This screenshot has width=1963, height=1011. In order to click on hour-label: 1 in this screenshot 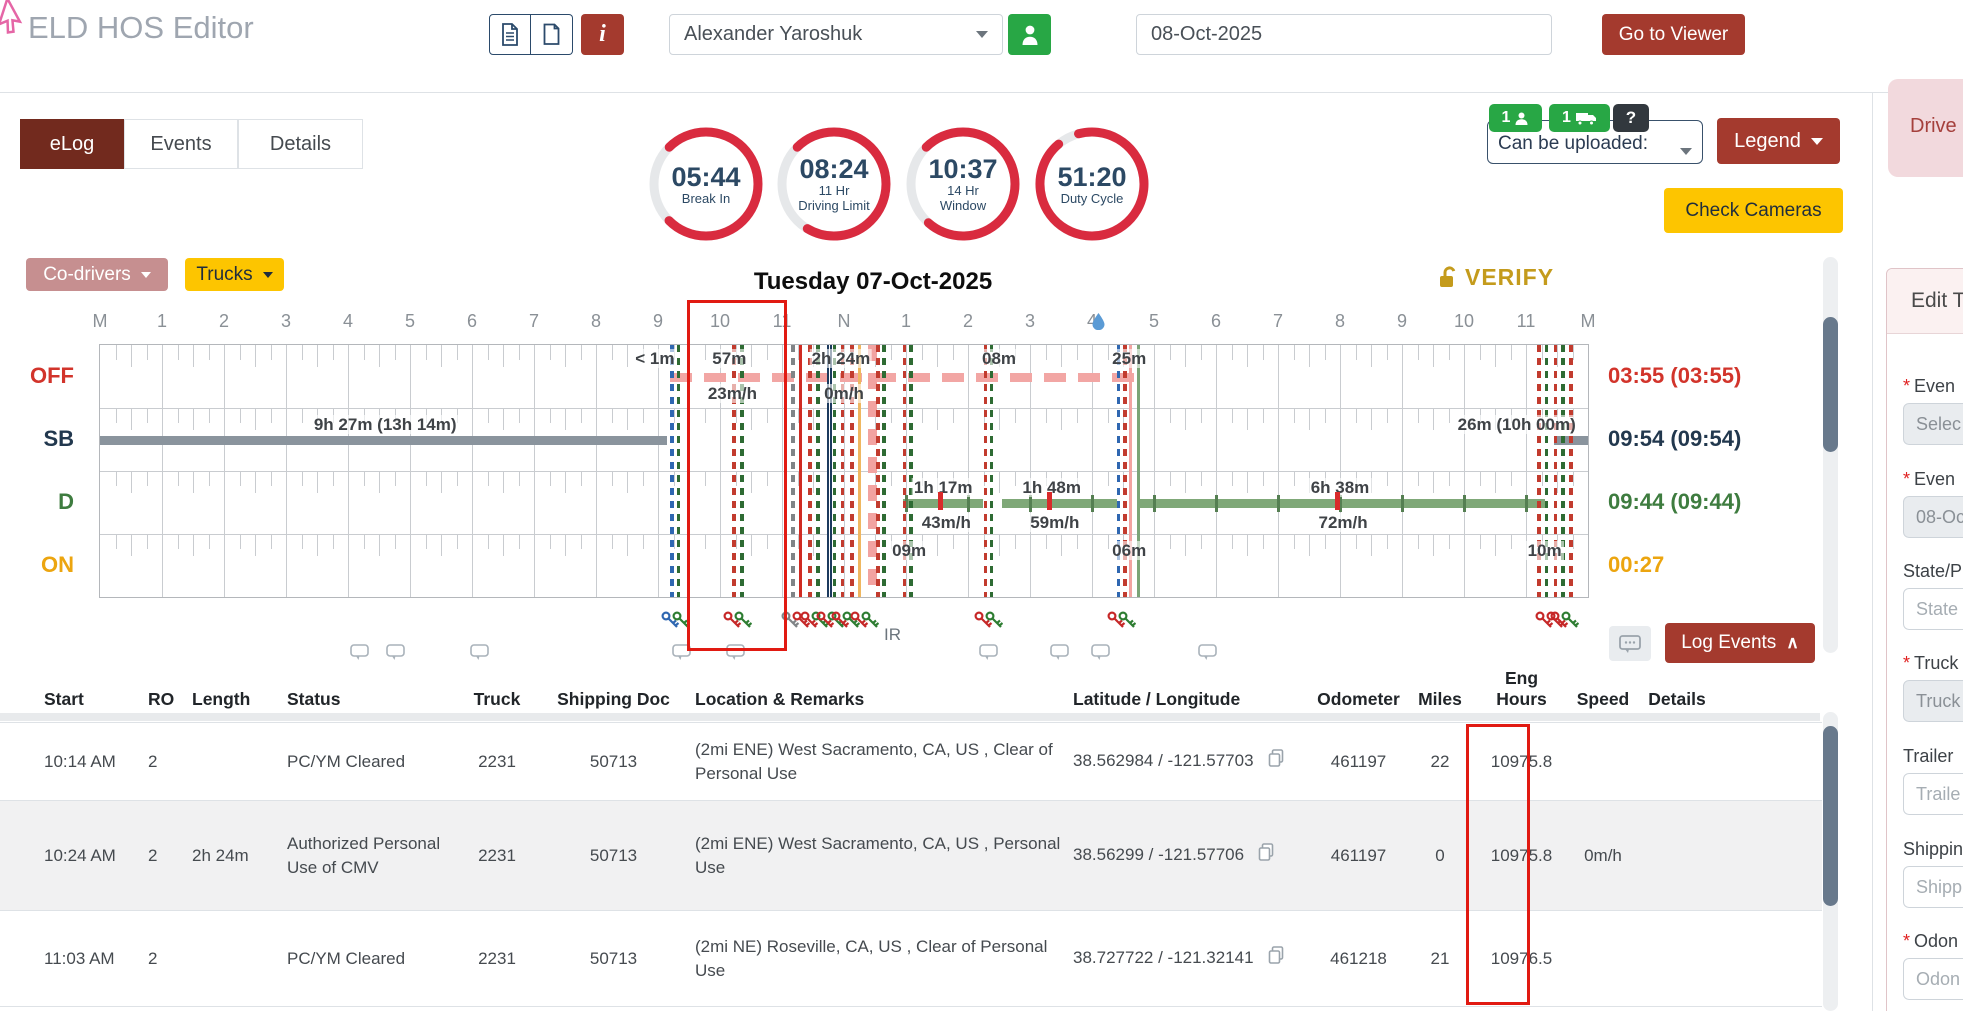, I will do `click(162, 321)`.